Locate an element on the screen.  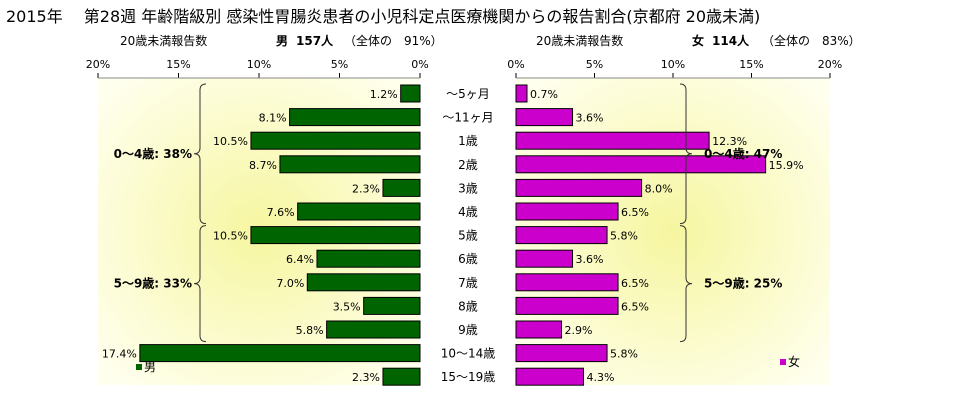
category-label: ～5ヶ月 is located at coordinates (468, 94).